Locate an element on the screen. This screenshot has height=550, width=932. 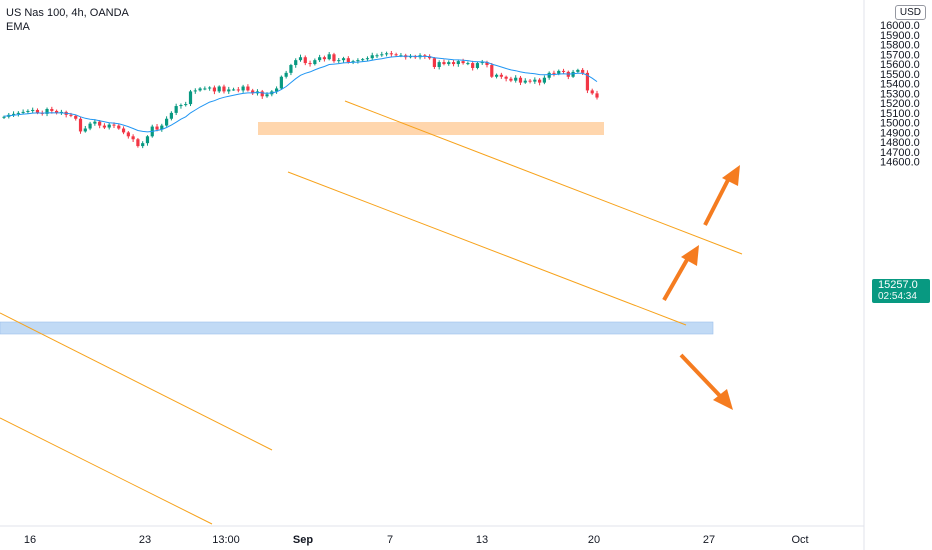
price-tick-label: 15600.0 is located at coordinates (900, 65).